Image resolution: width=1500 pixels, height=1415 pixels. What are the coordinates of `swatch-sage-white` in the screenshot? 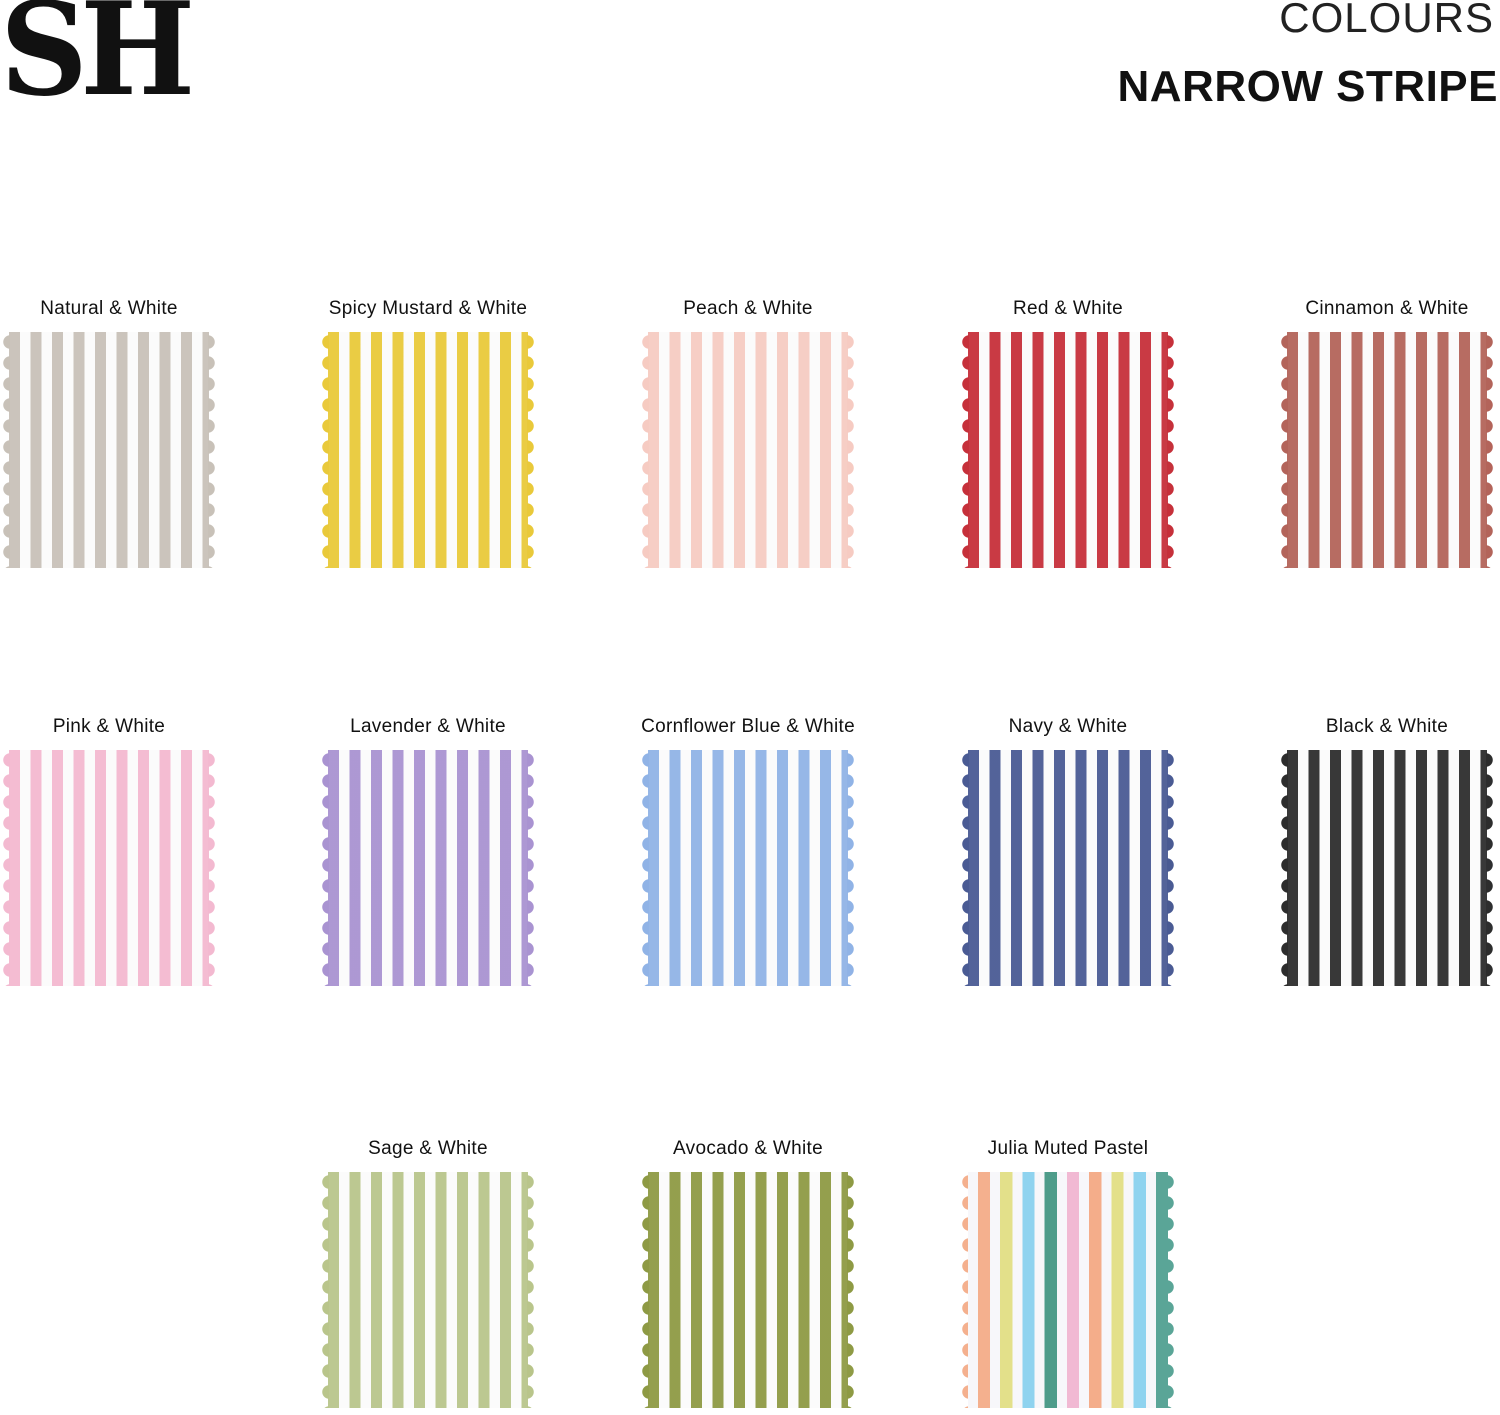 It's located at (428, 1290).